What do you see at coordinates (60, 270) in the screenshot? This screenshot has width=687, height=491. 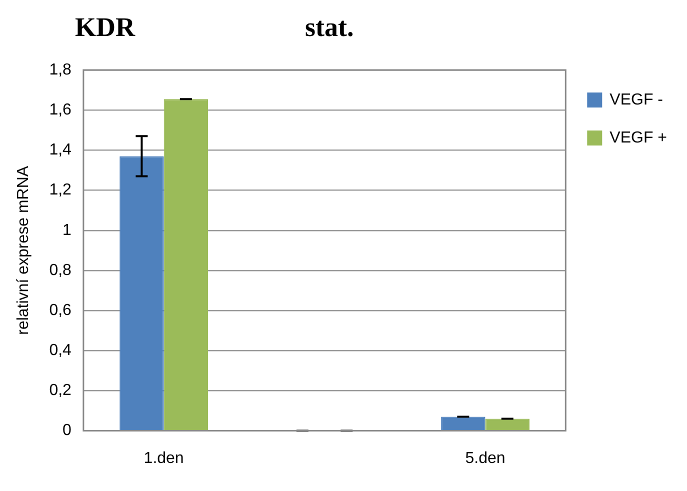 I see `y-tick-label: 0,8` at bounding box center [60, 270].